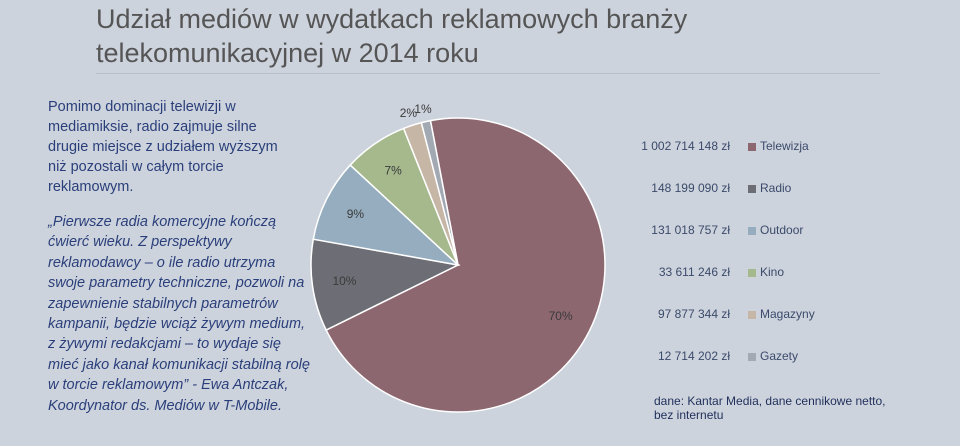  I want to click on pie-slice-gazety, so click(439, 192).